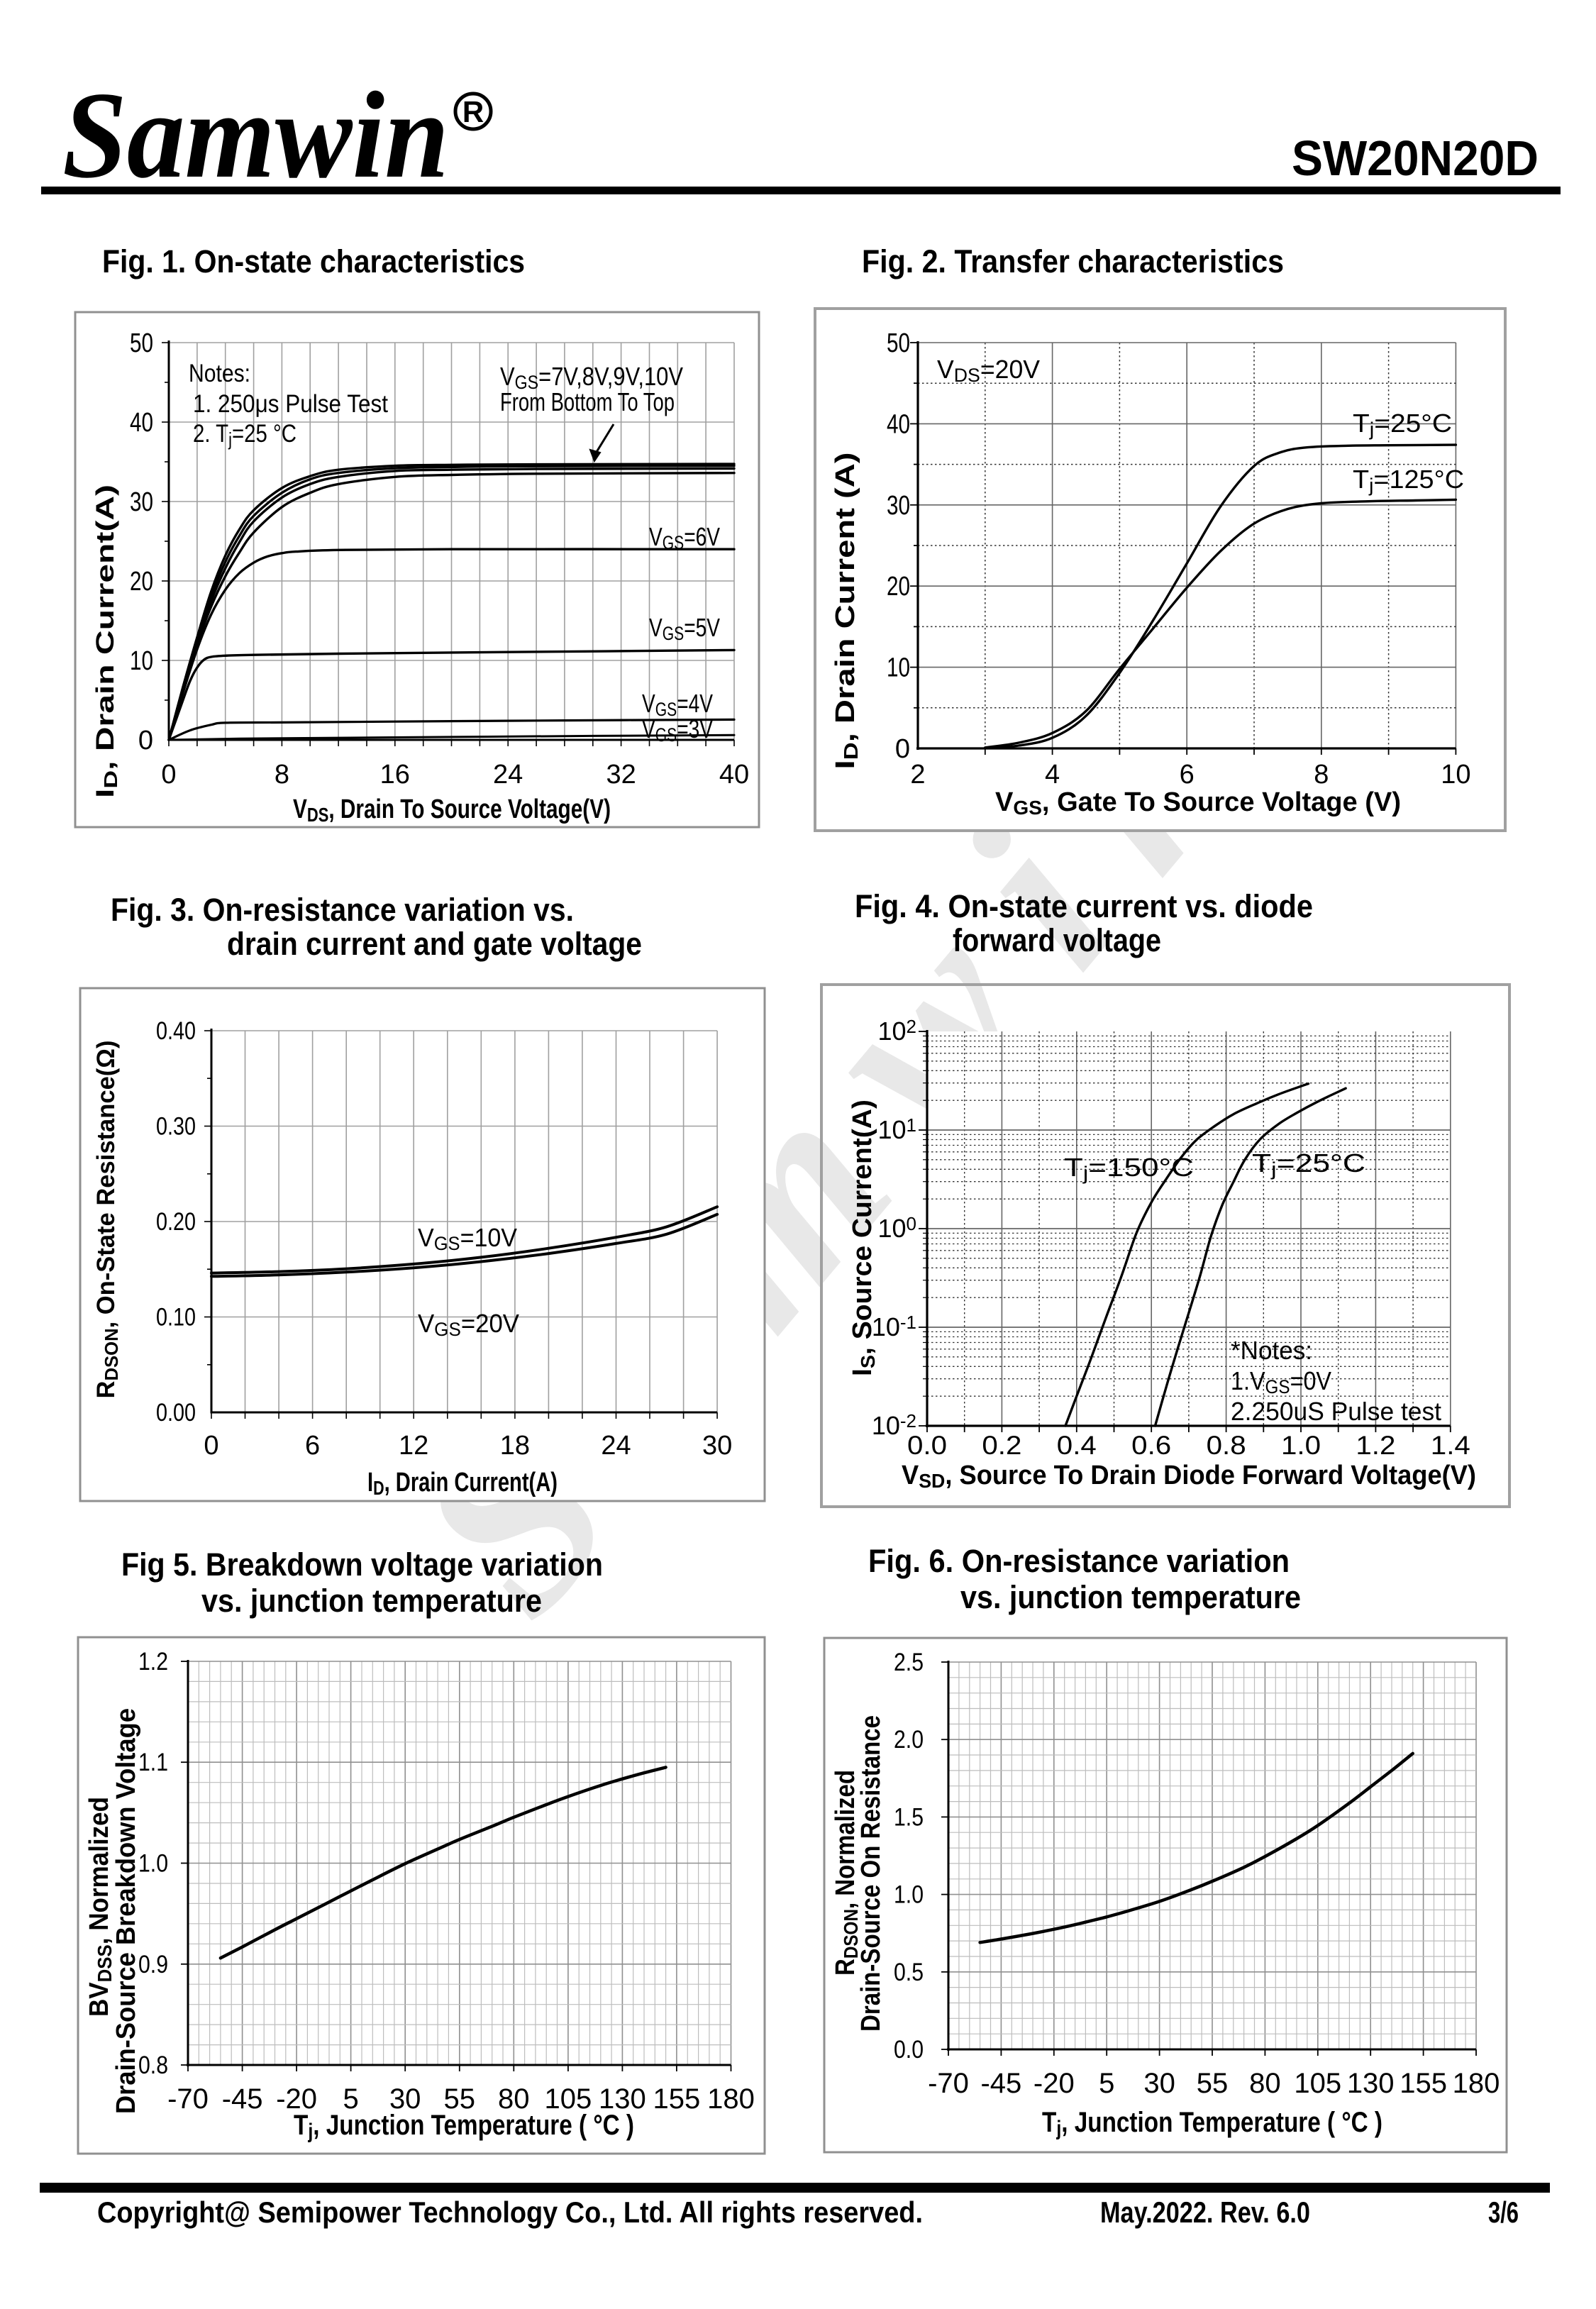 Image resolution: width=1596 pixels, height=2309 pixels. I want to click on svg-text: 24, so click(508, 775).